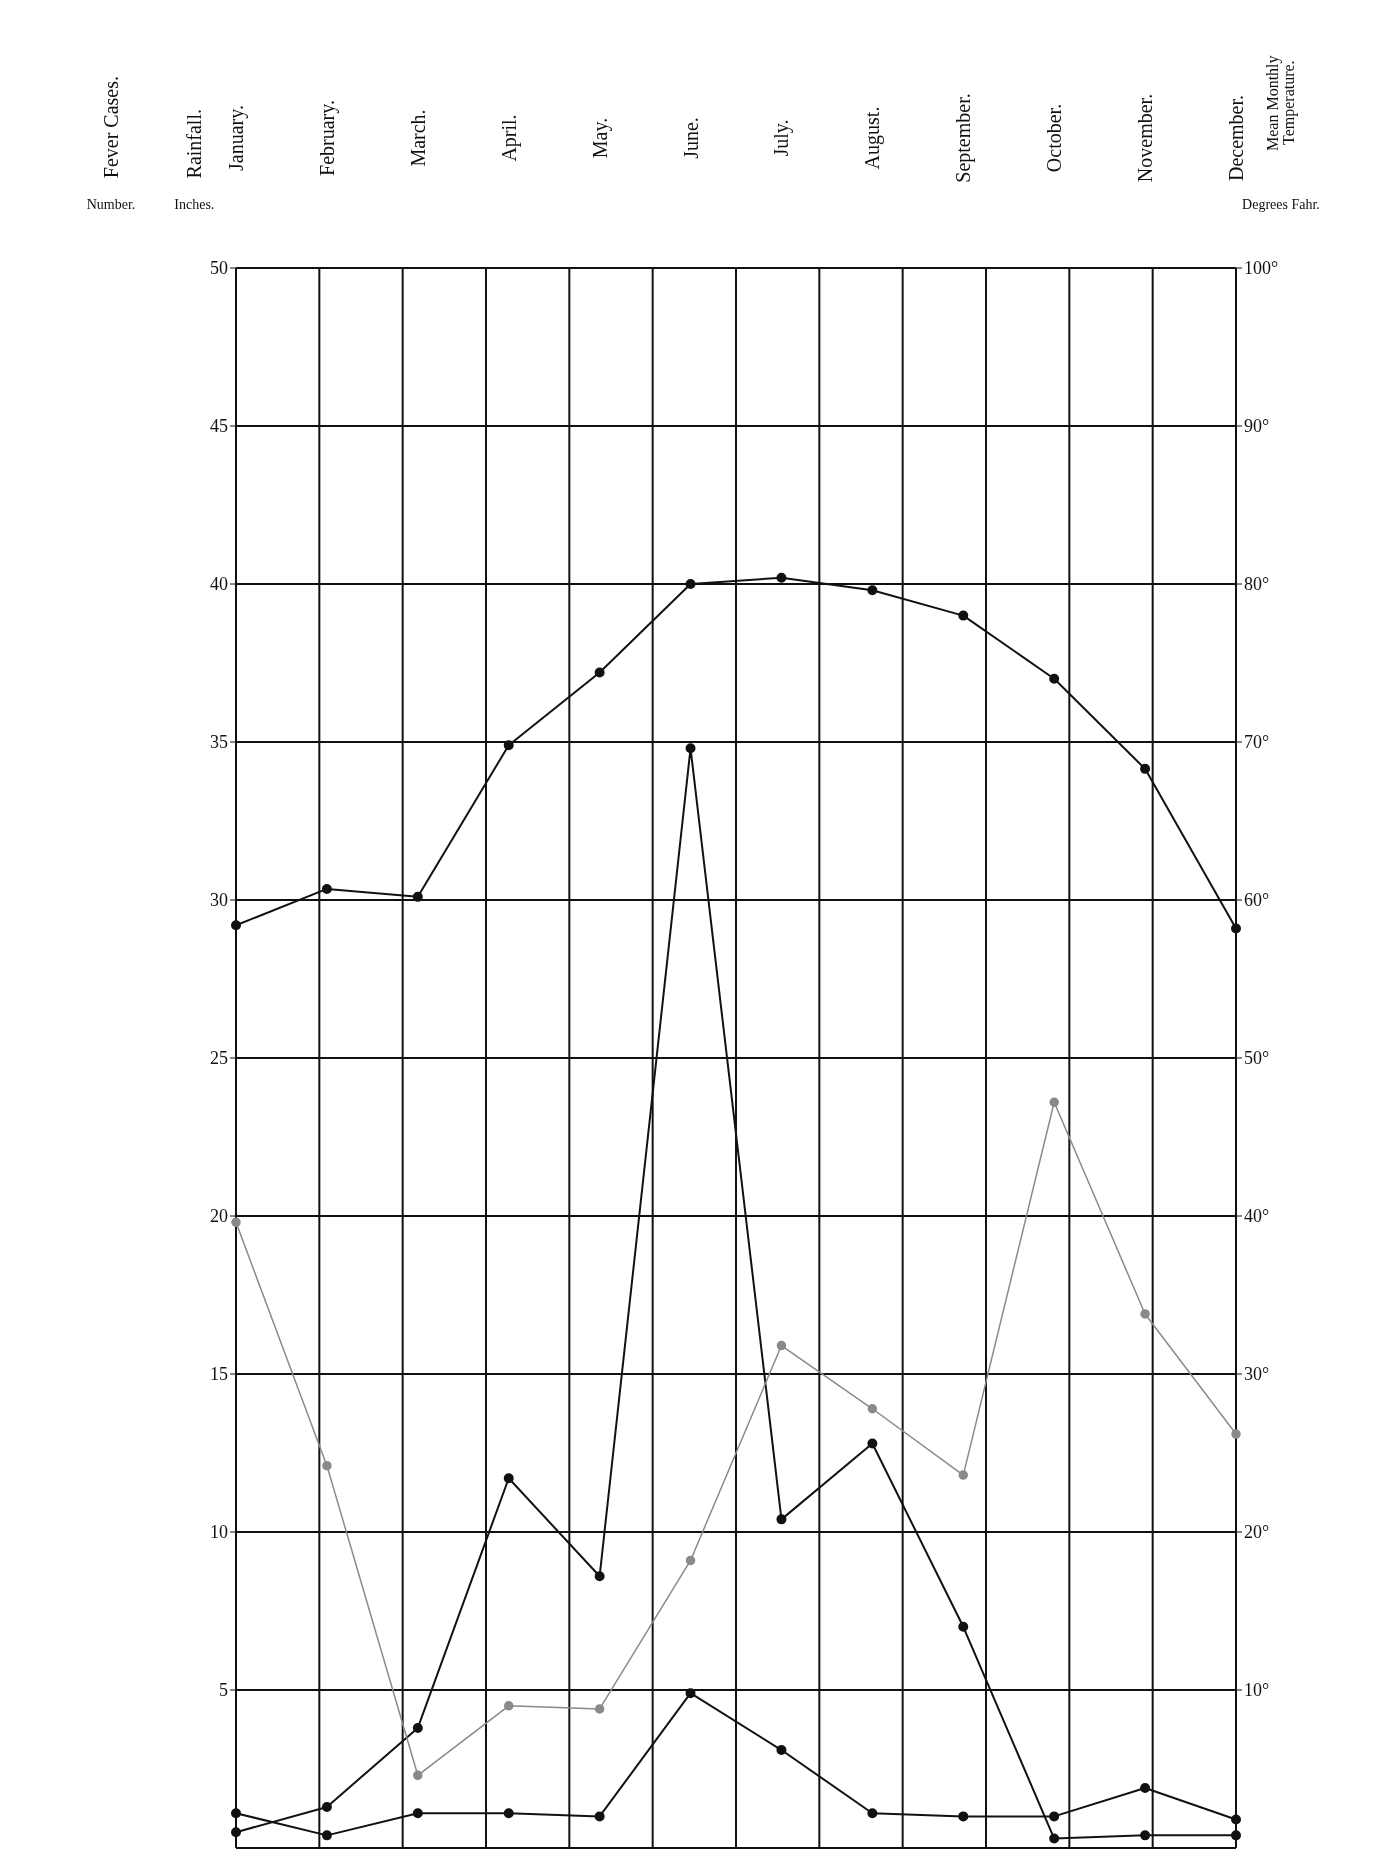 This screenshot has width=1385, height=1862. Describe the element at coordinates (194, 204) in the screenshot. I see `text: Inches.` at that location.